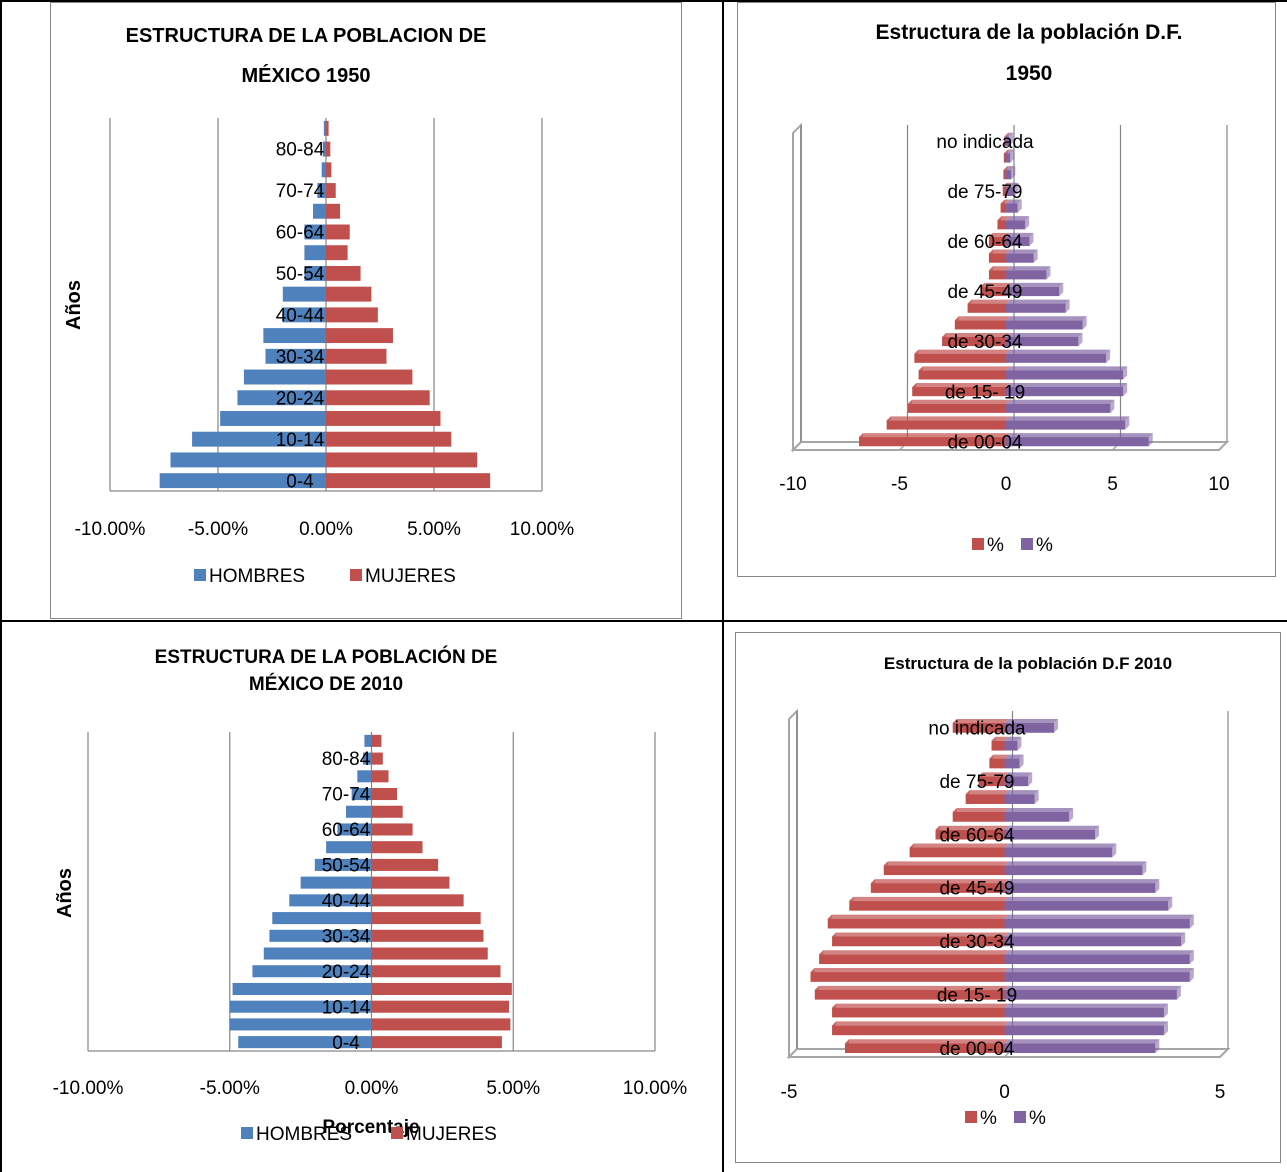 Image resolution: width=1287 pixels, height=1172 pixels. I want to click on category-label: 60-64, so click(300, 233).